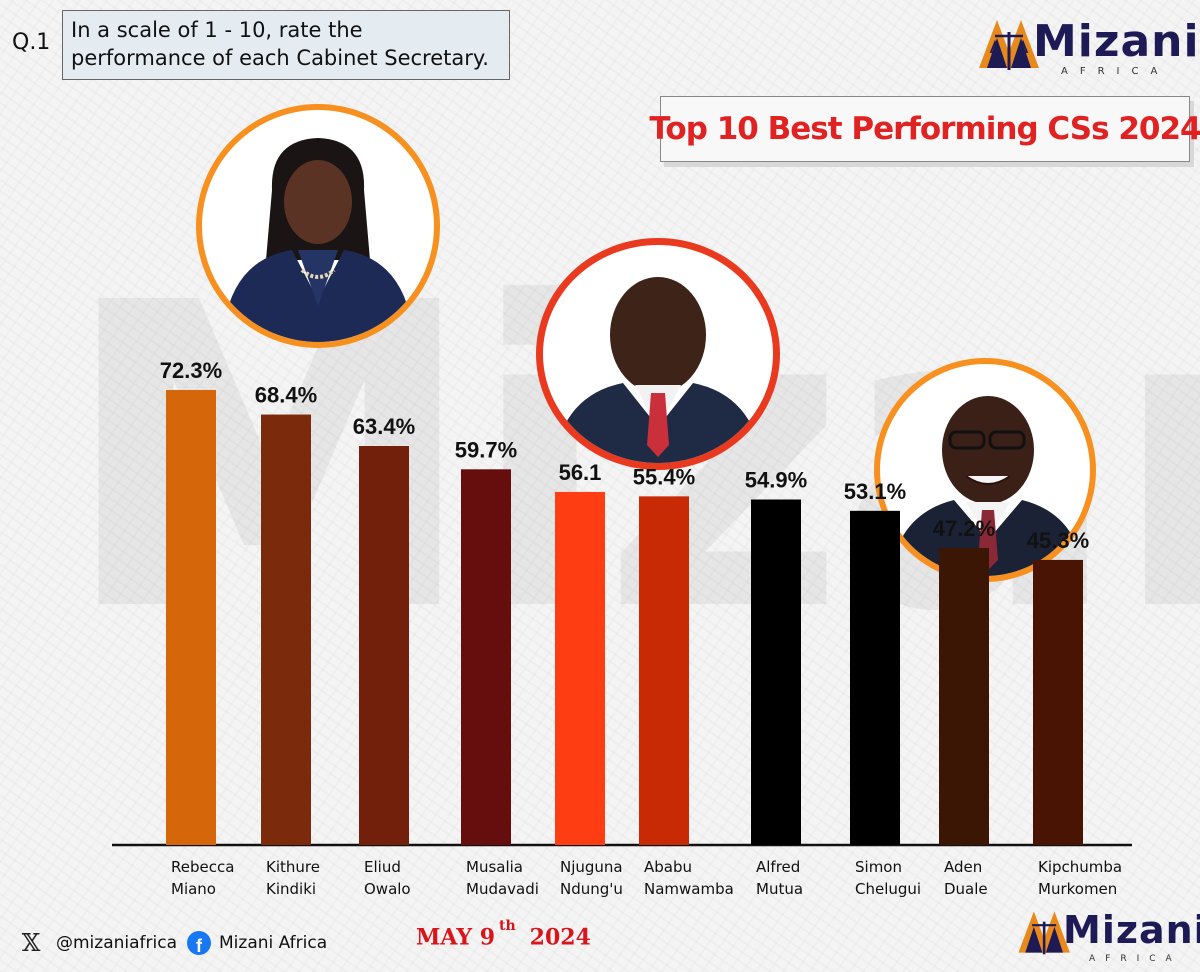  What do you see at coordinates (507, 926) in the screenshot?
I see `date-suffix: th` at bounding box center [507, 926].